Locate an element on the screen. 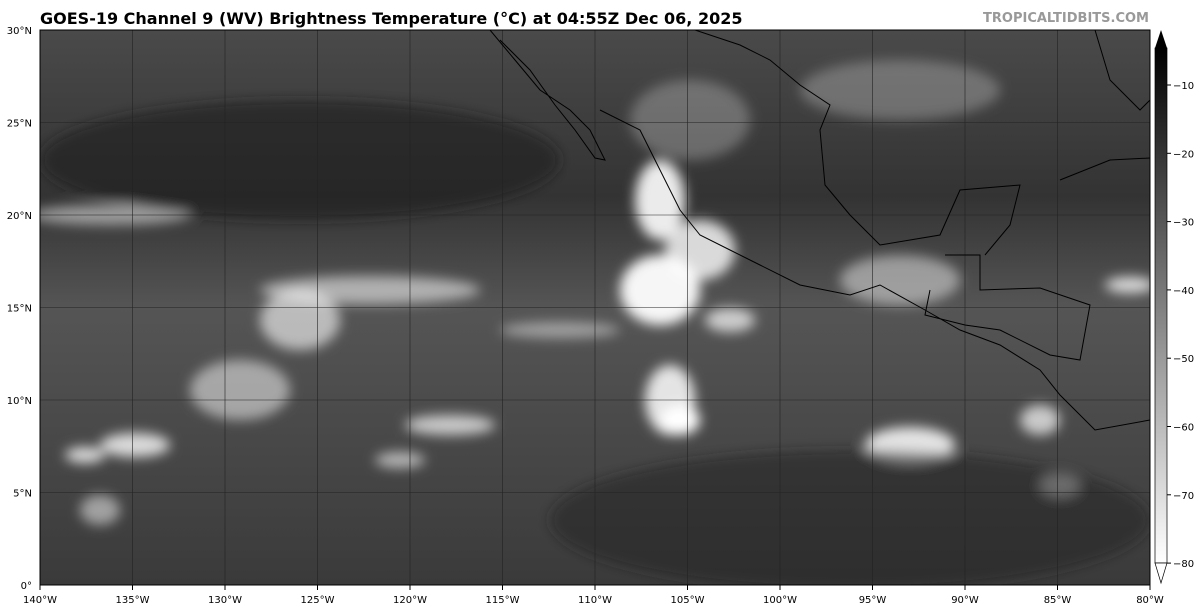 The image size is (1200, 608). lat-label: 15°N is located at coordinates (19, 309).